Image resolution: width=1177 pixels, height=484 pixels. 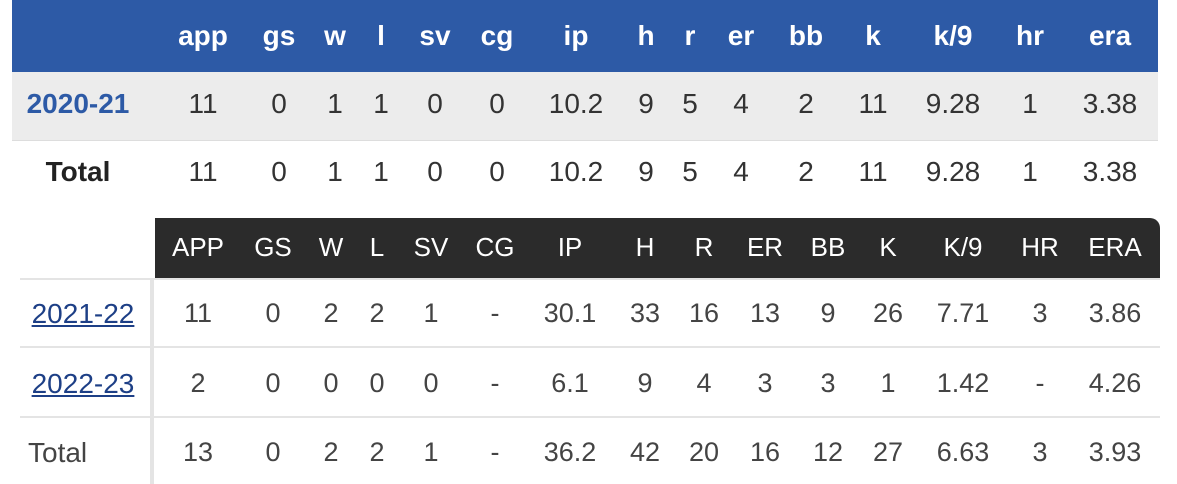 I want to click on column-header: ERA, so click(x=1115, y=247).